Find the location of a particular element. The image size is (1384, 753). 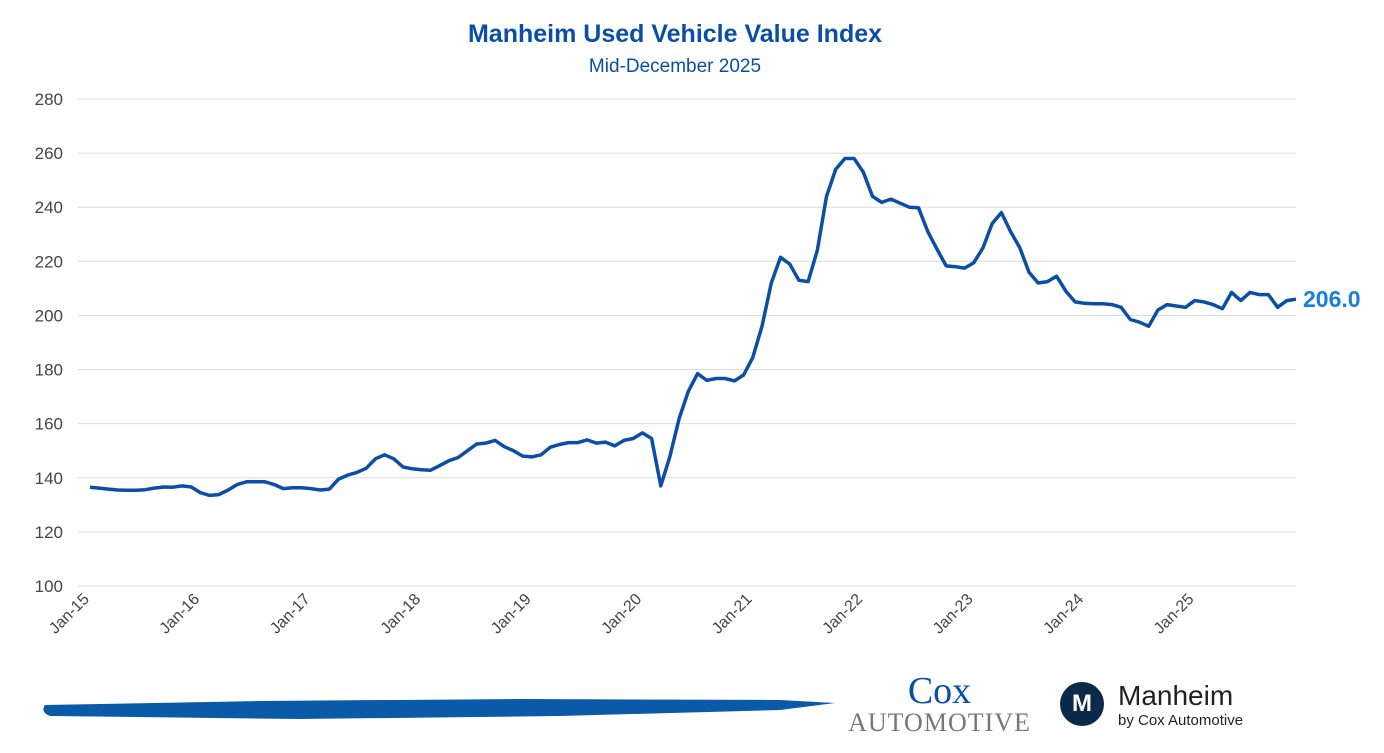

chart-title: Manheim Used Vehicle Value Index is located at coordinates (675, 34).